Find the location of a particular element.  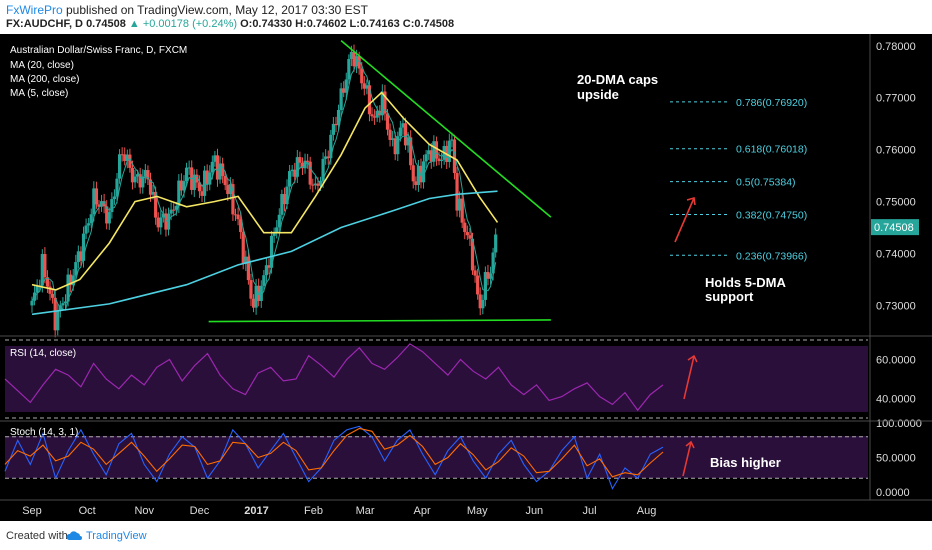

legend-ma5: MA (5, close) is located at coordinates (39, 93).